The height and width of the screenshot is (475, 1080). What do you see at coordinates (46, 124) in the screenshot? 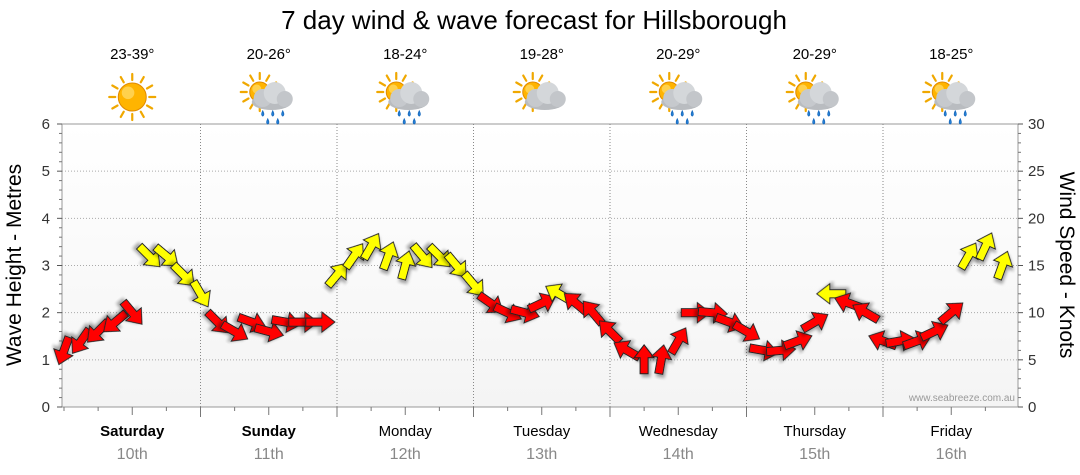
I see `left-tick-label: 6` at bounding box center [46, 124].